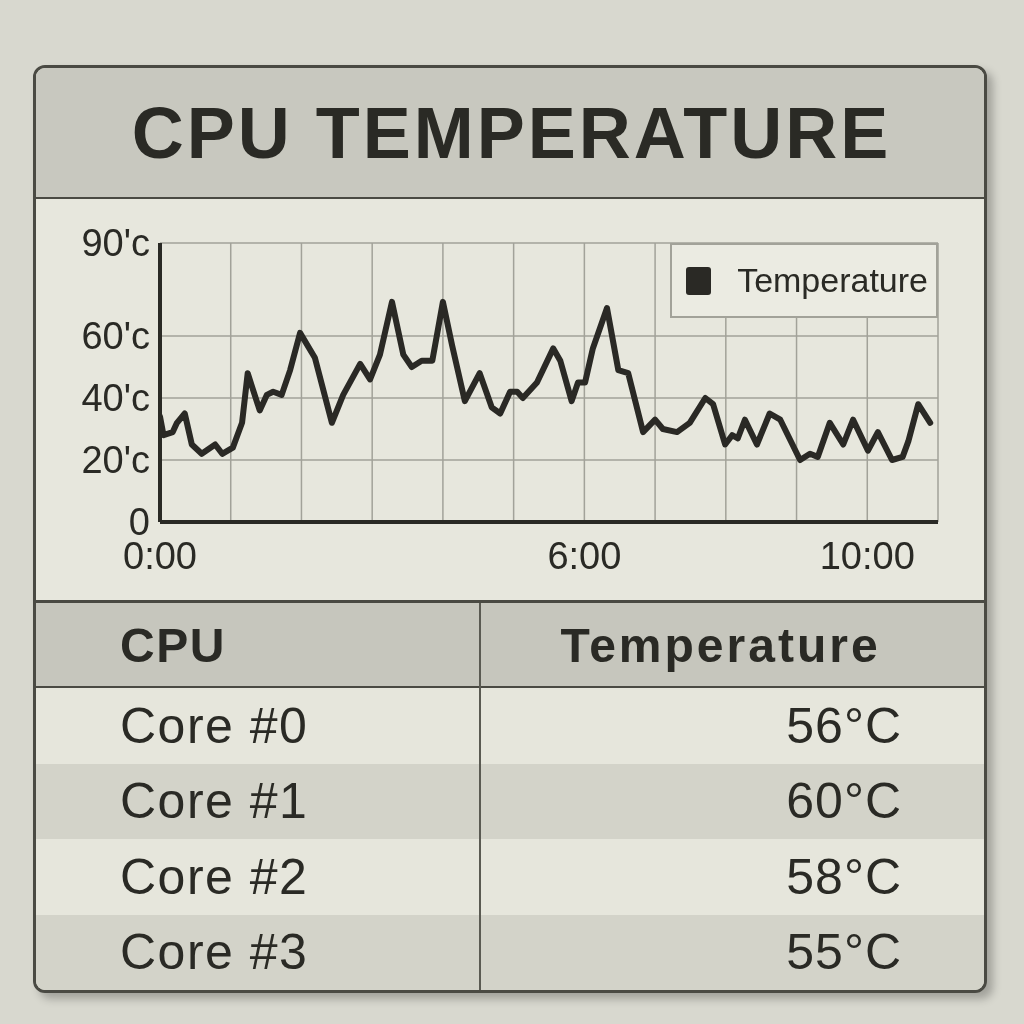  What do you see at coordinates (511, 132) in the screenshot?
I see `chart-title: CPU TEMPERATURE` at bounding box center [511, 132].